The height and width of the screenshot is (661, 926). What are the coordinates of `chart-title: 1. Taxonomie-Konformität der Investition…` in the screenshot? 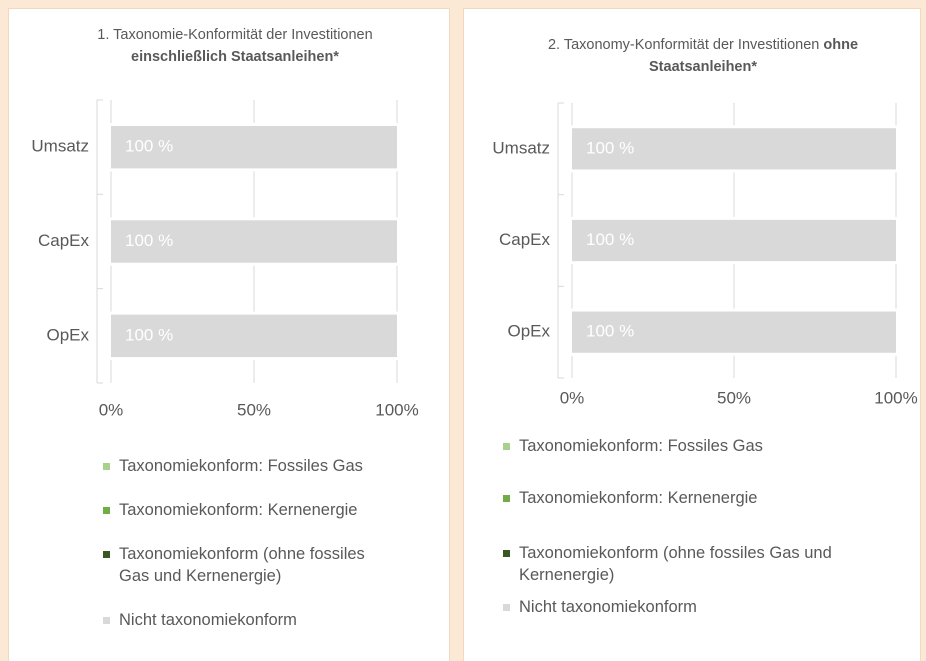 It's located at (235, 46).